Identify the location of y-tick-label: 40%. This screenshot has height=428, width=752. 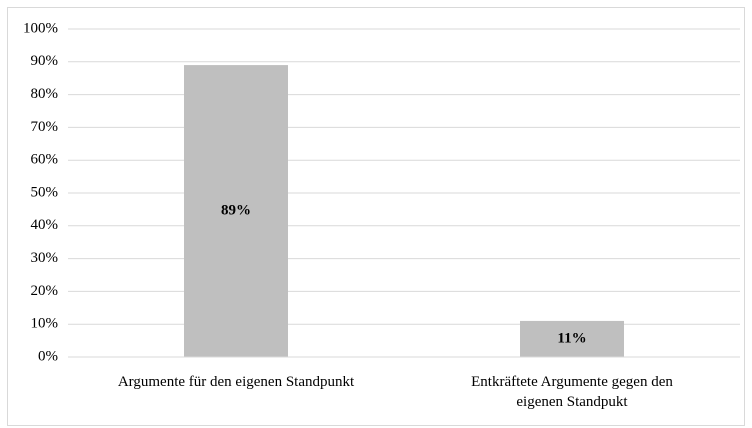
(45, 225).